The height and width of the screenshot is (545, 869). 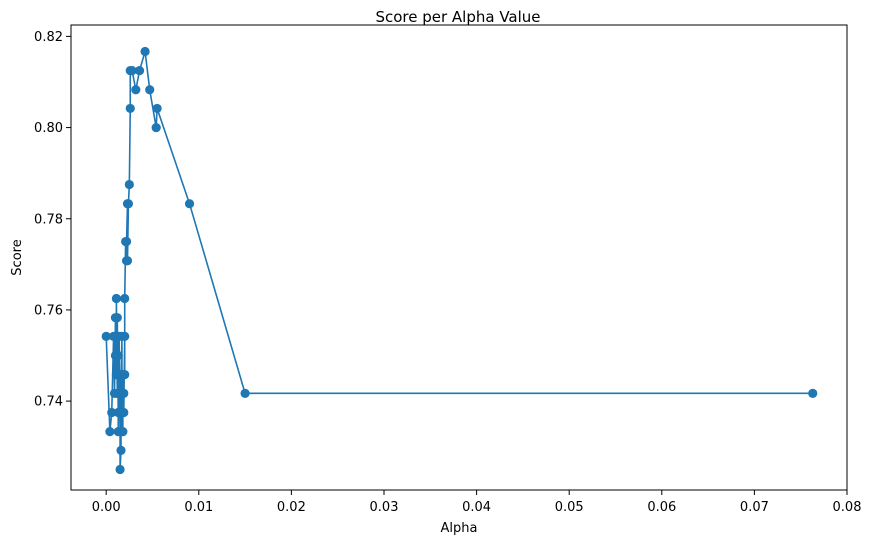 I want to click on x-tick-label: 0.04, so click(x=476, y=507).